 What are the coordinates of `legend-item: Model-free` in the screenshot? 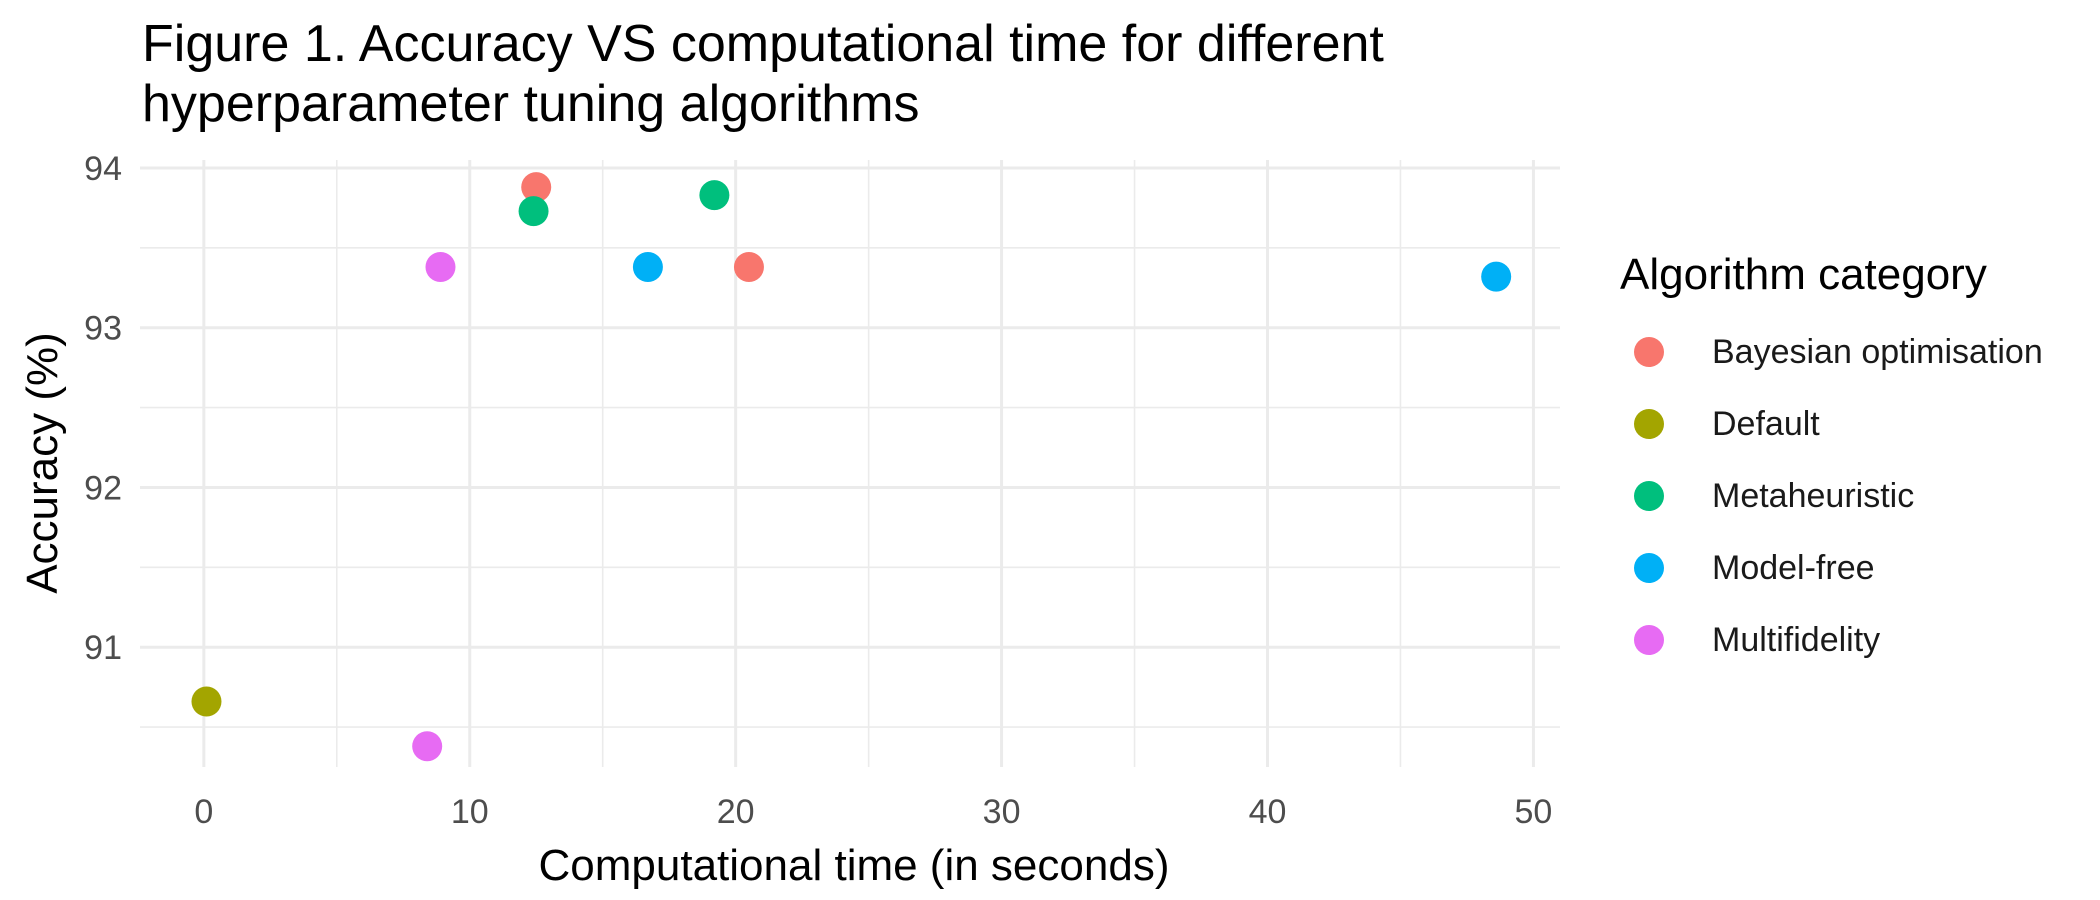 It's located at (1831, 568).